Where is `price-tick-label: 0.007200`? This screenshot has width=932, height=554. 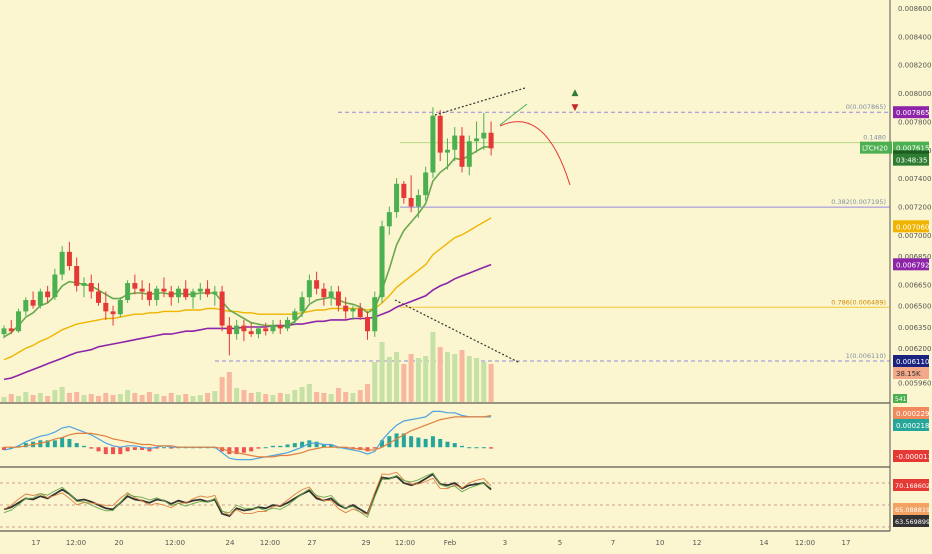
price-tick-label: 0.007200 is located at coordinates (914, 207).